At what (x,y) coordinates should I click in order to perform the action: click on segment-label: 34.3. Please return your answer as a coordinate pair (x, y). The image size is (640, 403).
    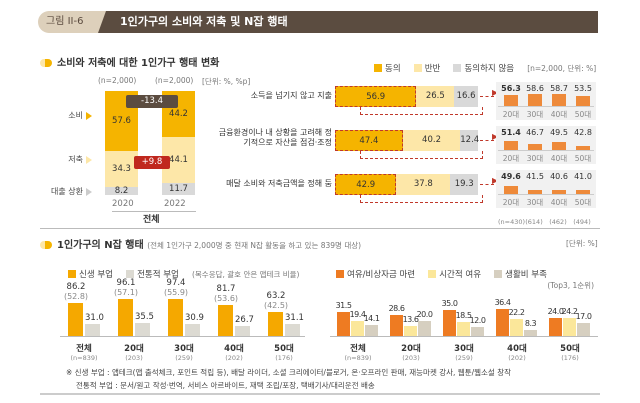
    Looking at the image, I should click on (121, 168).